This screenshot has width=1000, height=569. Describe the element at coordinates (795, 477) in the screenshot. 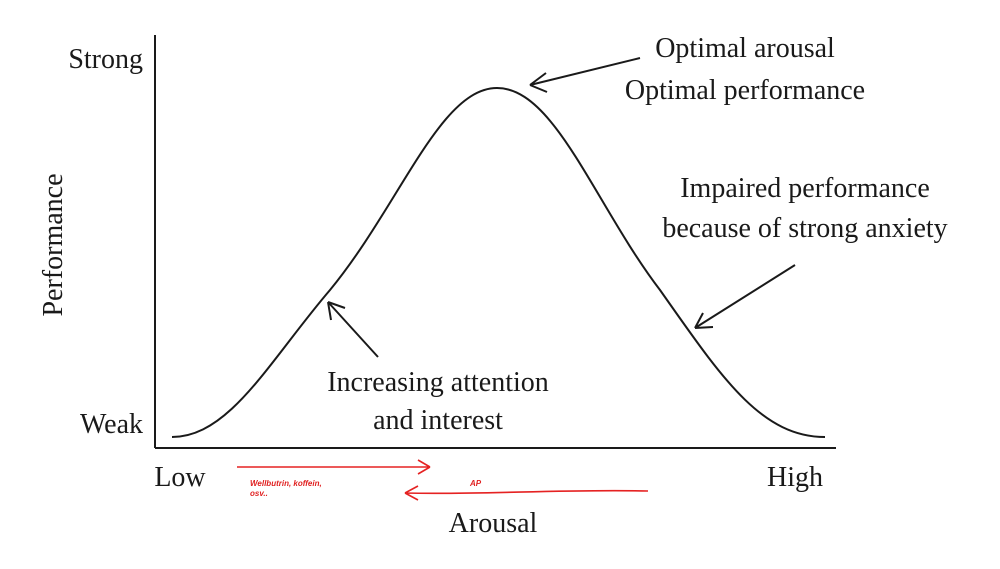

I see `x-right-label: High` at that location.